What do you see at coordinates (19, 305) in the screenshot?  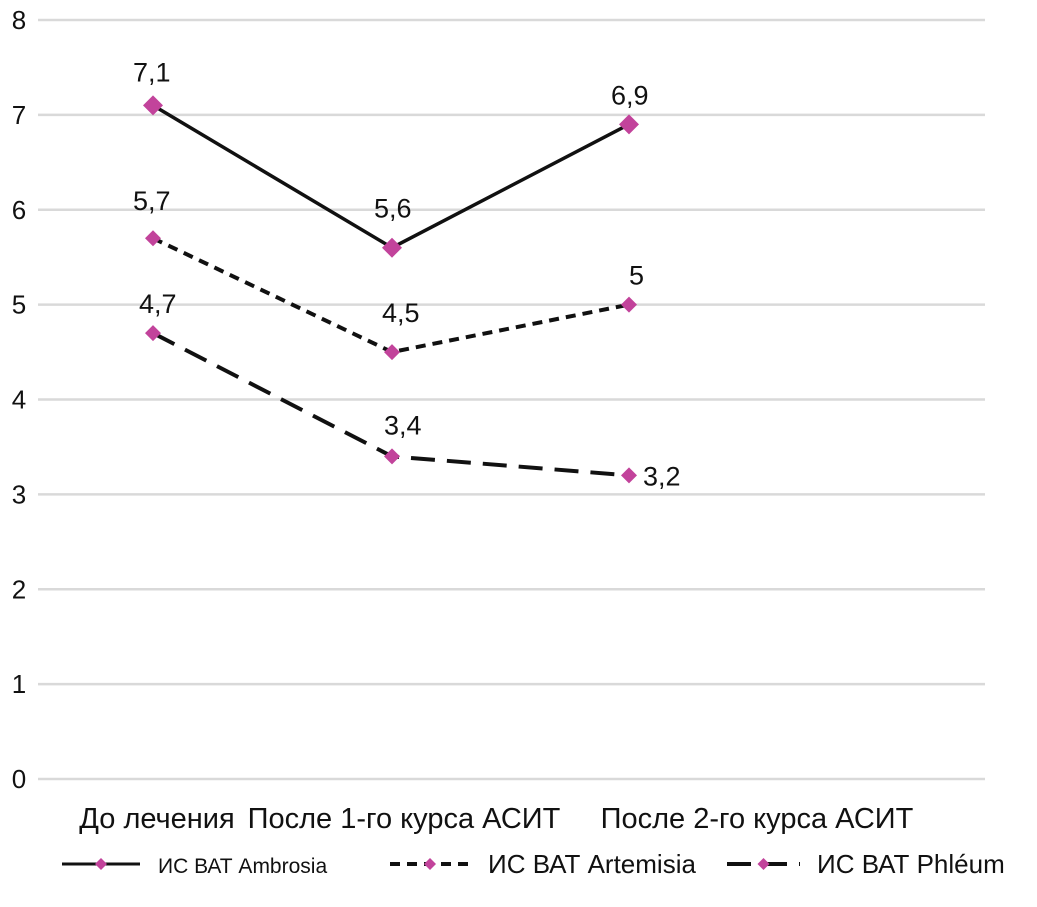 I see `y-tick-label: 5` at bounding box center [19, 305].